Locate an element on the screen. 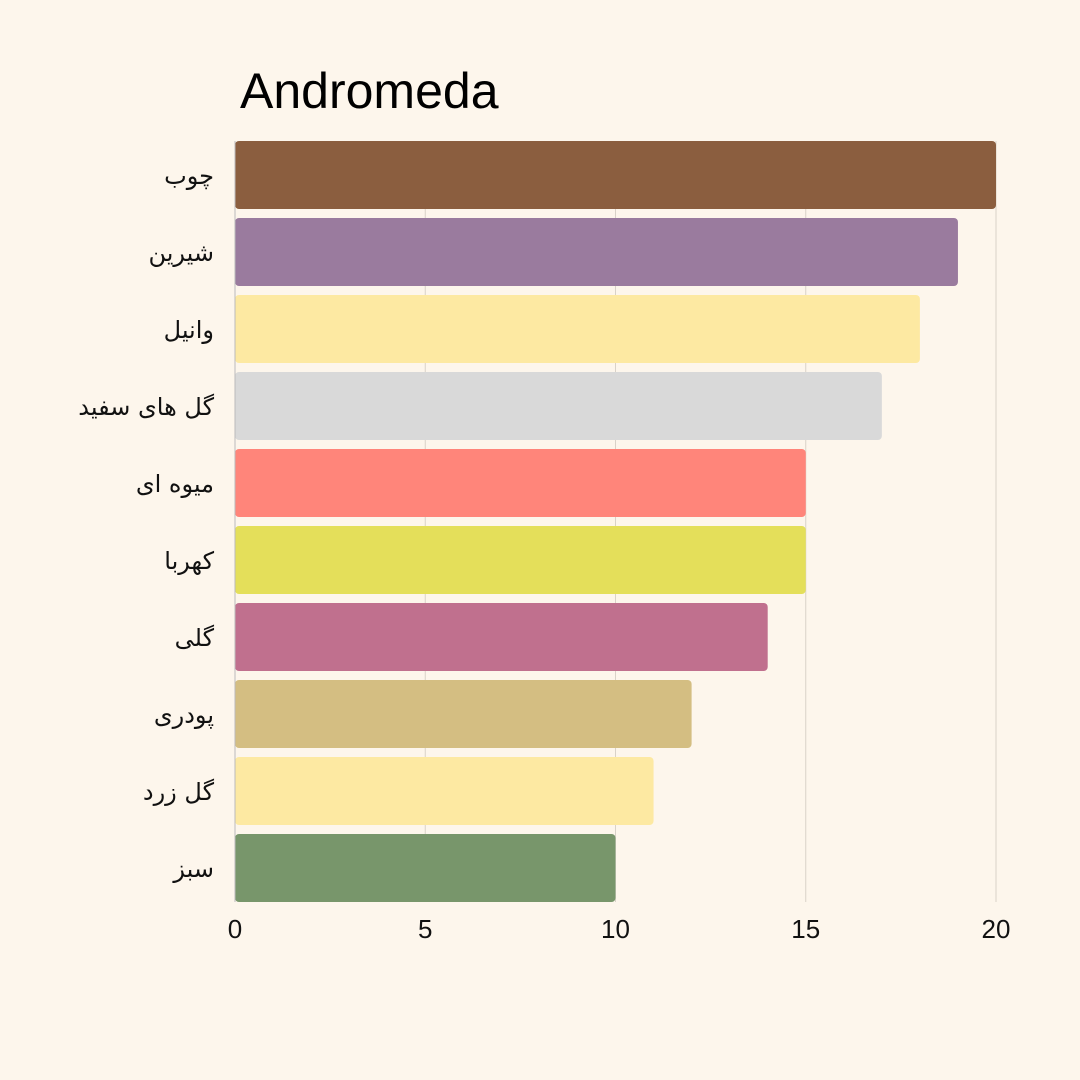 The width and height of the screenshot is (1080, 1080). x-tick-label: 10 is located at coordinates (615, 929).